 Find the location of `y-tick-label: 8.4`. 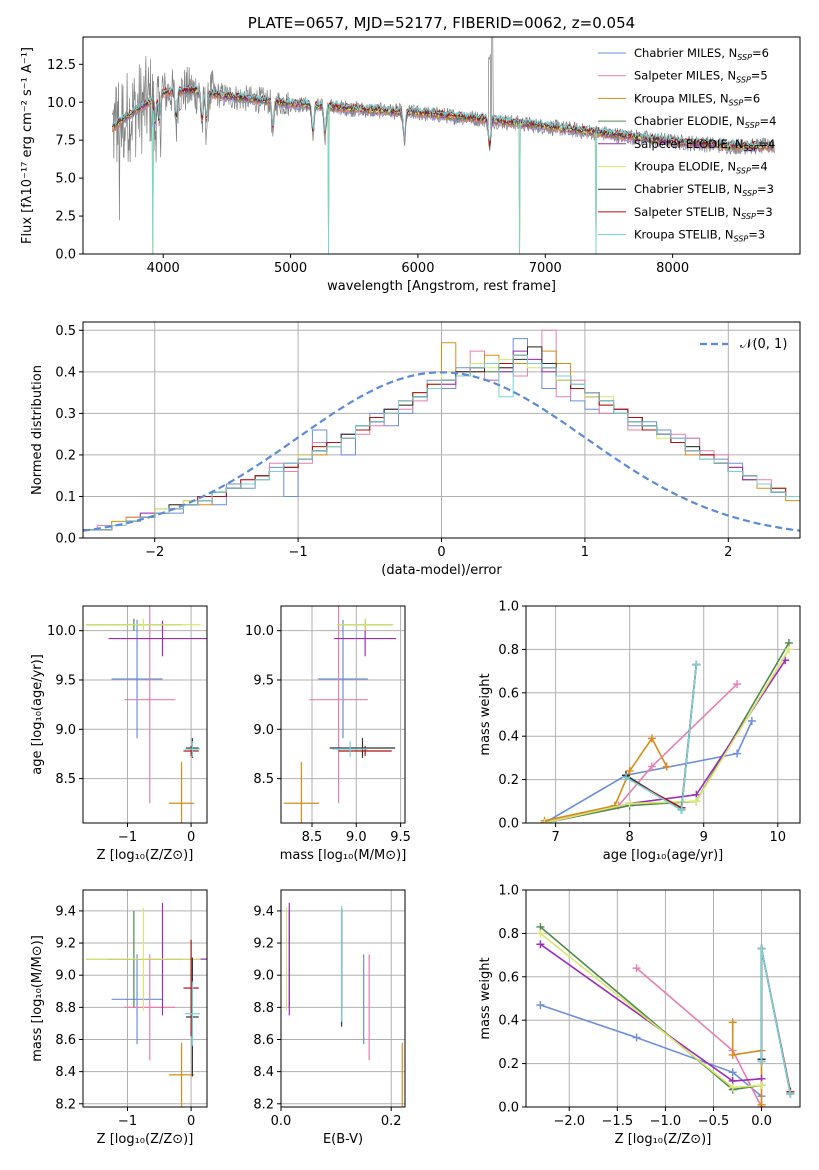

y-tick-label: 8.4 is located at coordinates (263, 1072).